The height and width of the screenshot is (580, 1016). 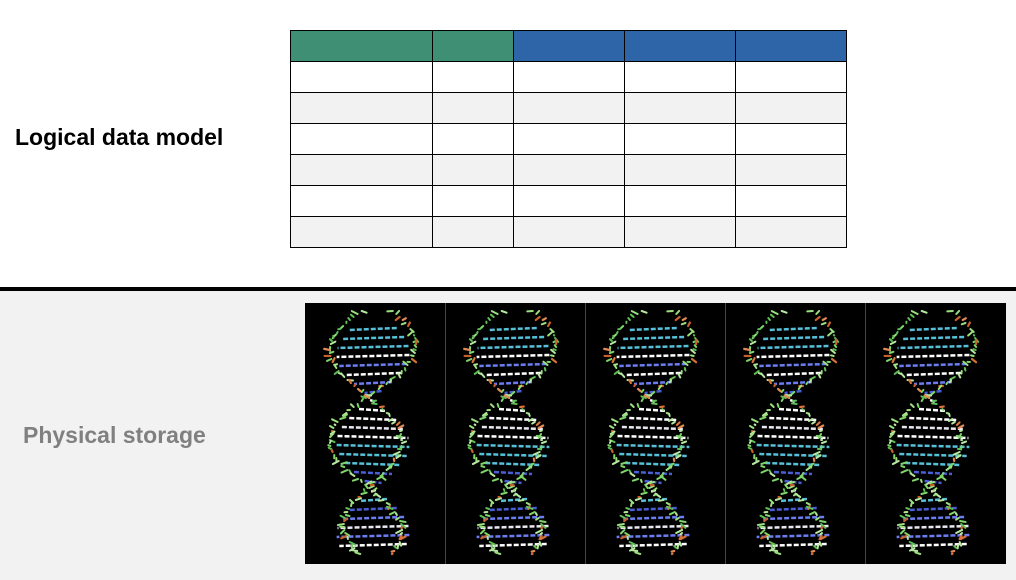 What do you see at coordinates (508, 289) in the screenshot?
I see `section-divider` at bounding box center [508, 289].